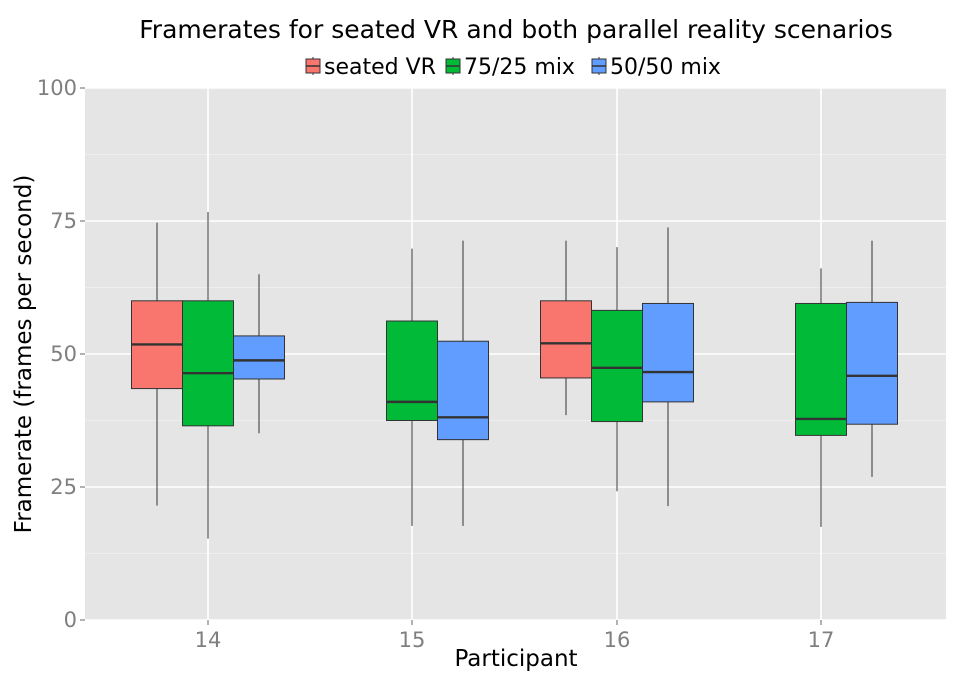  What do you see at coordinates (515, 636) in the screenshot?
I see `x-axis: 14 15 16 17` at bounding box center [515, 636].